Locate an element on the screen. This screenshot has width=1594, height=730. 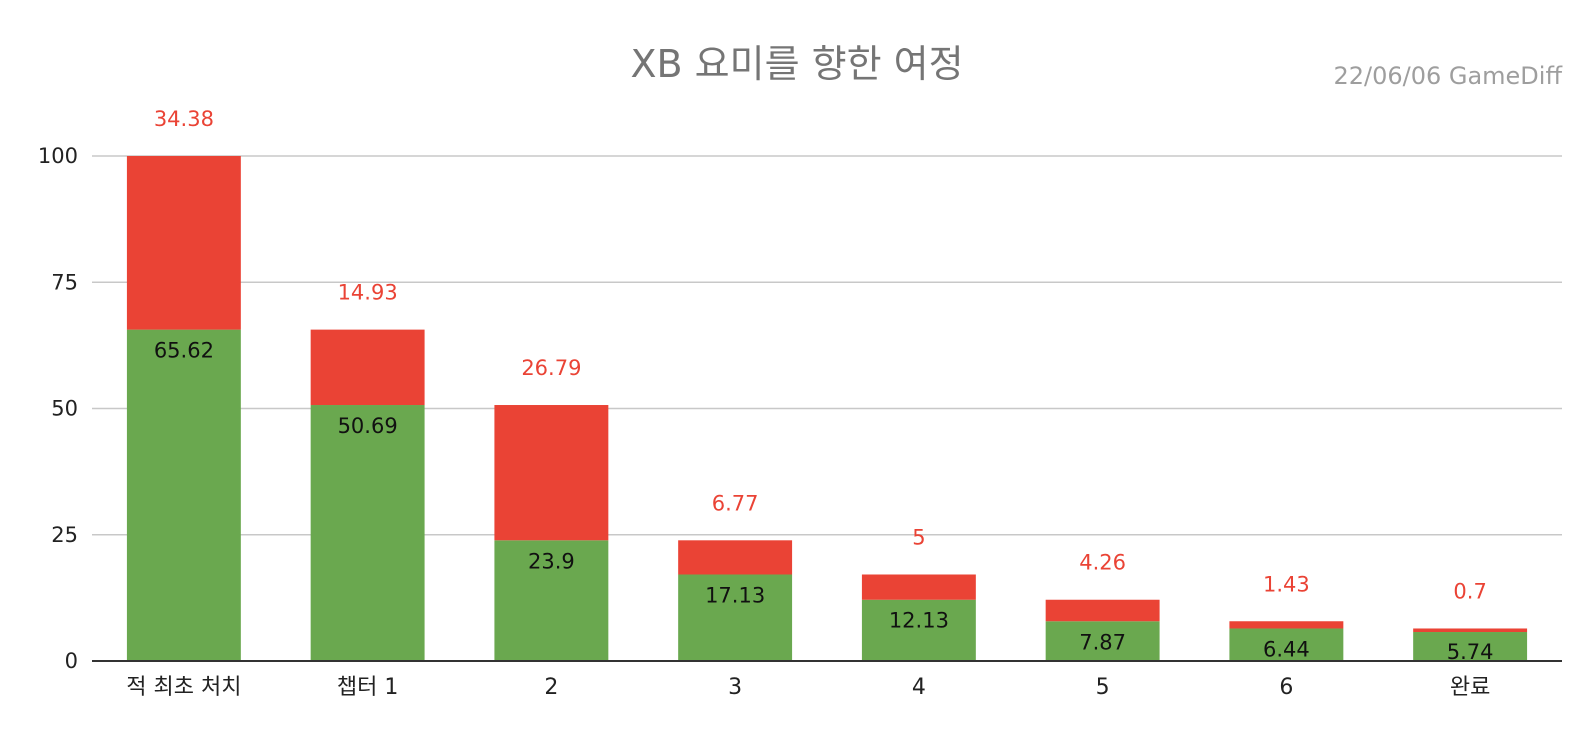
data-label-upper: 34.38 is located at coordinates (184, 119).